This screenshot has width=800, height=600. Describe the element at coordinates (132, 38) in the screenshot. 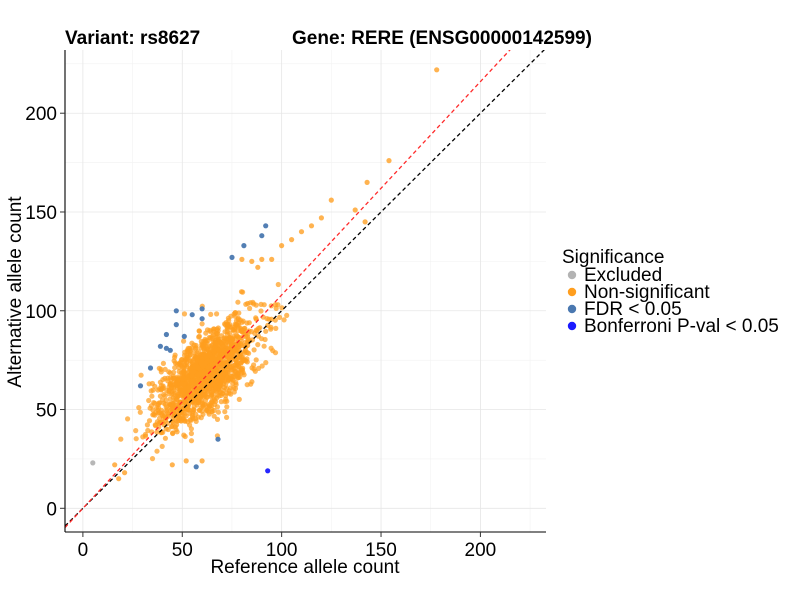

I see `chart-title-variant: Variant: rs8627` at that location.